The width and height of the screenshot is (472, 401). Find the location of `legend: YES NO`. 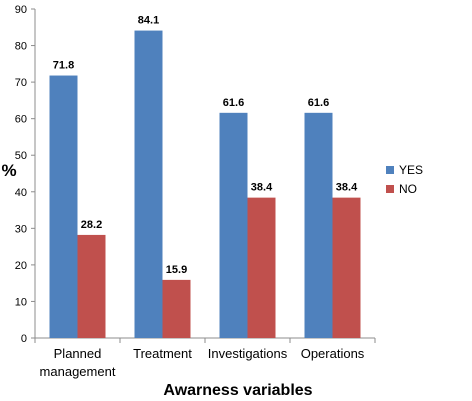

legend: YES NO is located at coordinates (404, 179).